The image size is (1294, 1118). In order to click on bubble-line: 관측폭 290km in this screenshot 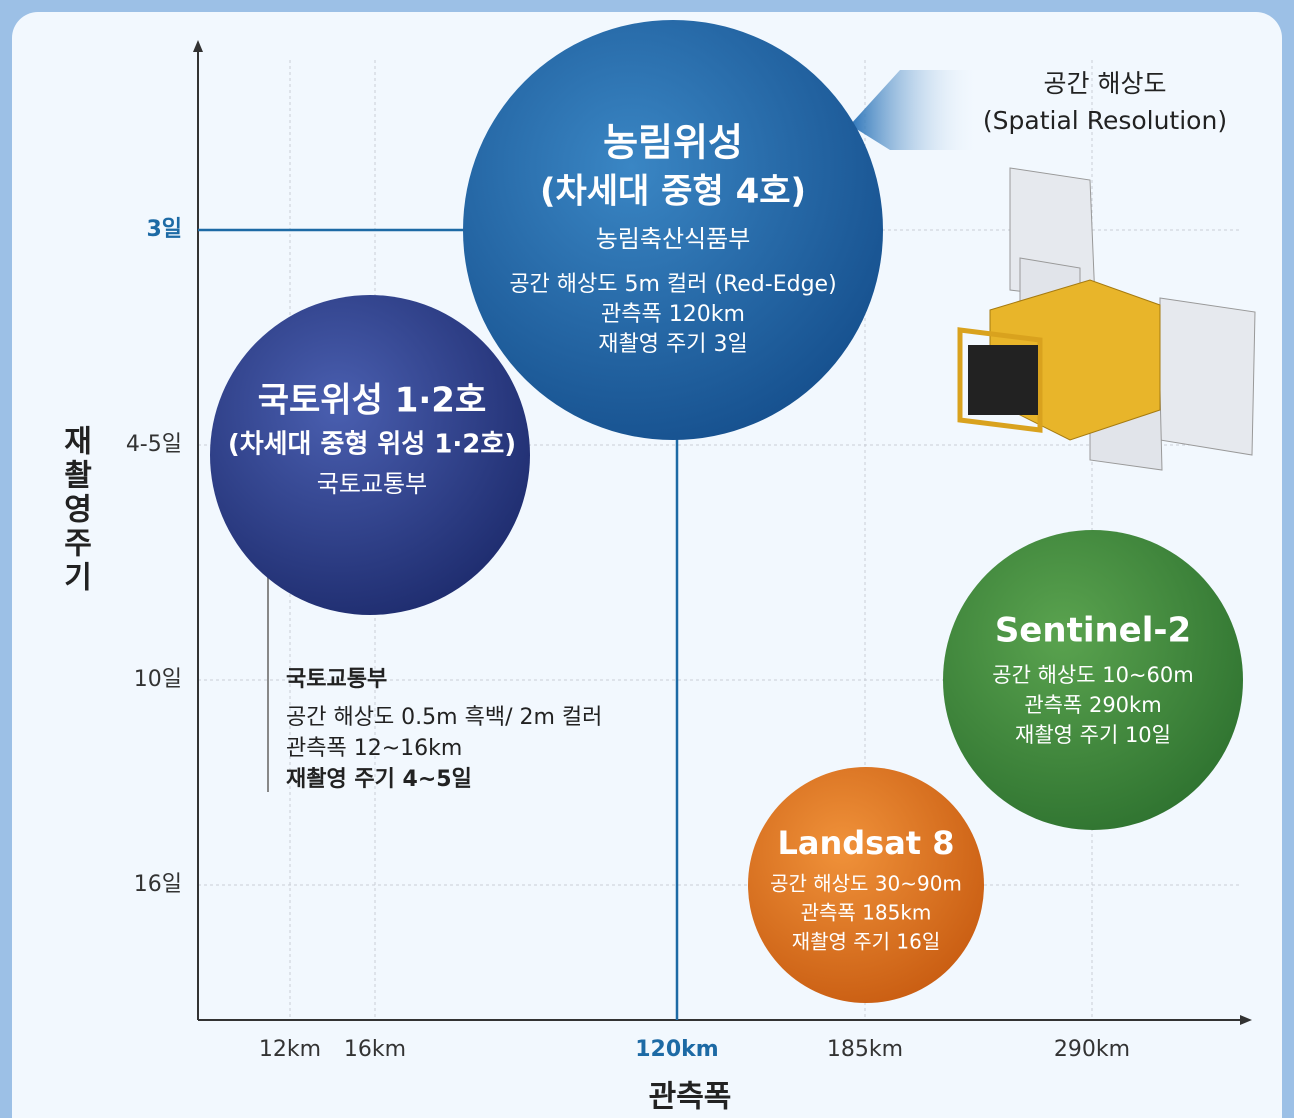, I will do `click(1092, 705)`.